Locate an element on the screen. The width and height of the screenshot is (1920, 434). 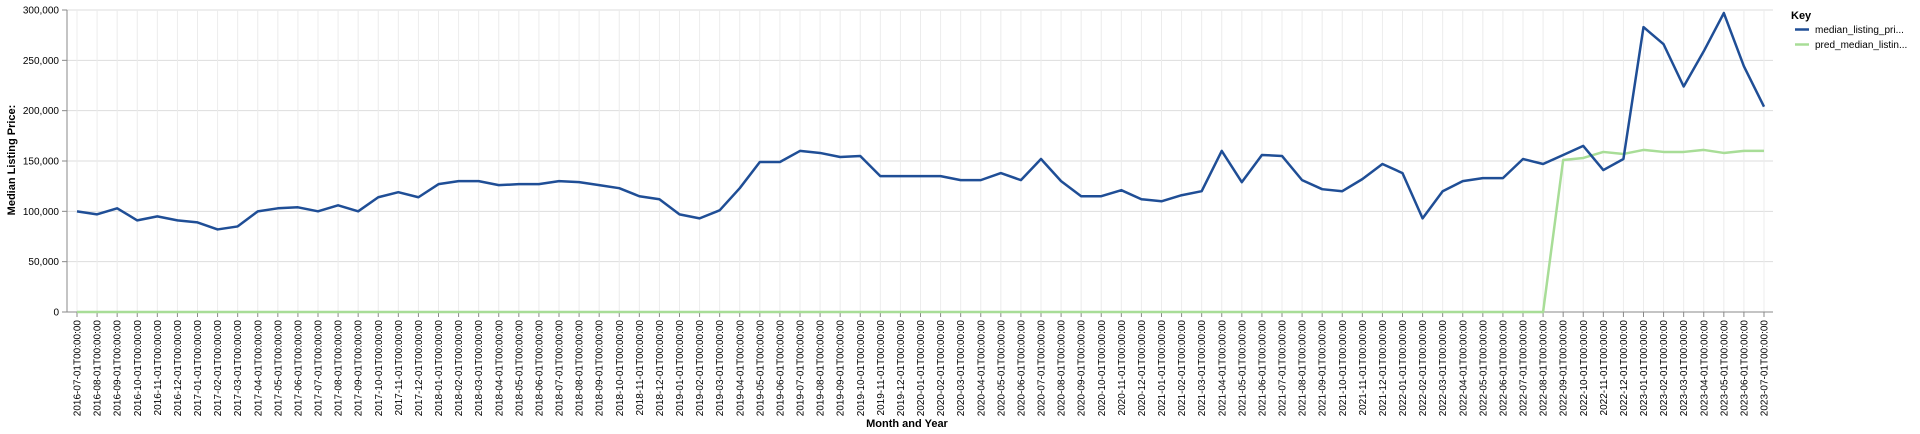
x-tick-label: 2019-09-01T00:00:00 is located at coordinates (841, 368).